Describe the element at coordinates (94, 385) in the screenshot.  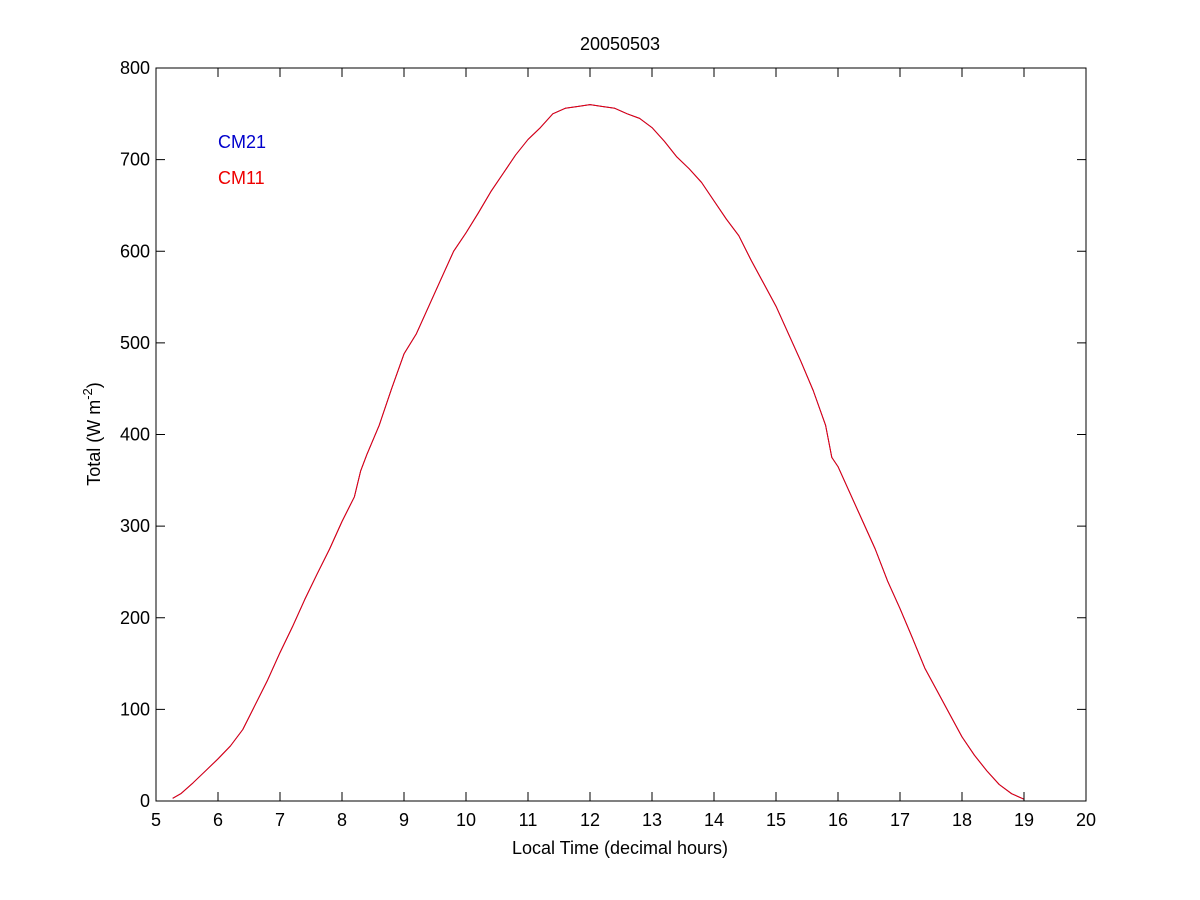
I see `y-axis-label-suffix: )` at that location.